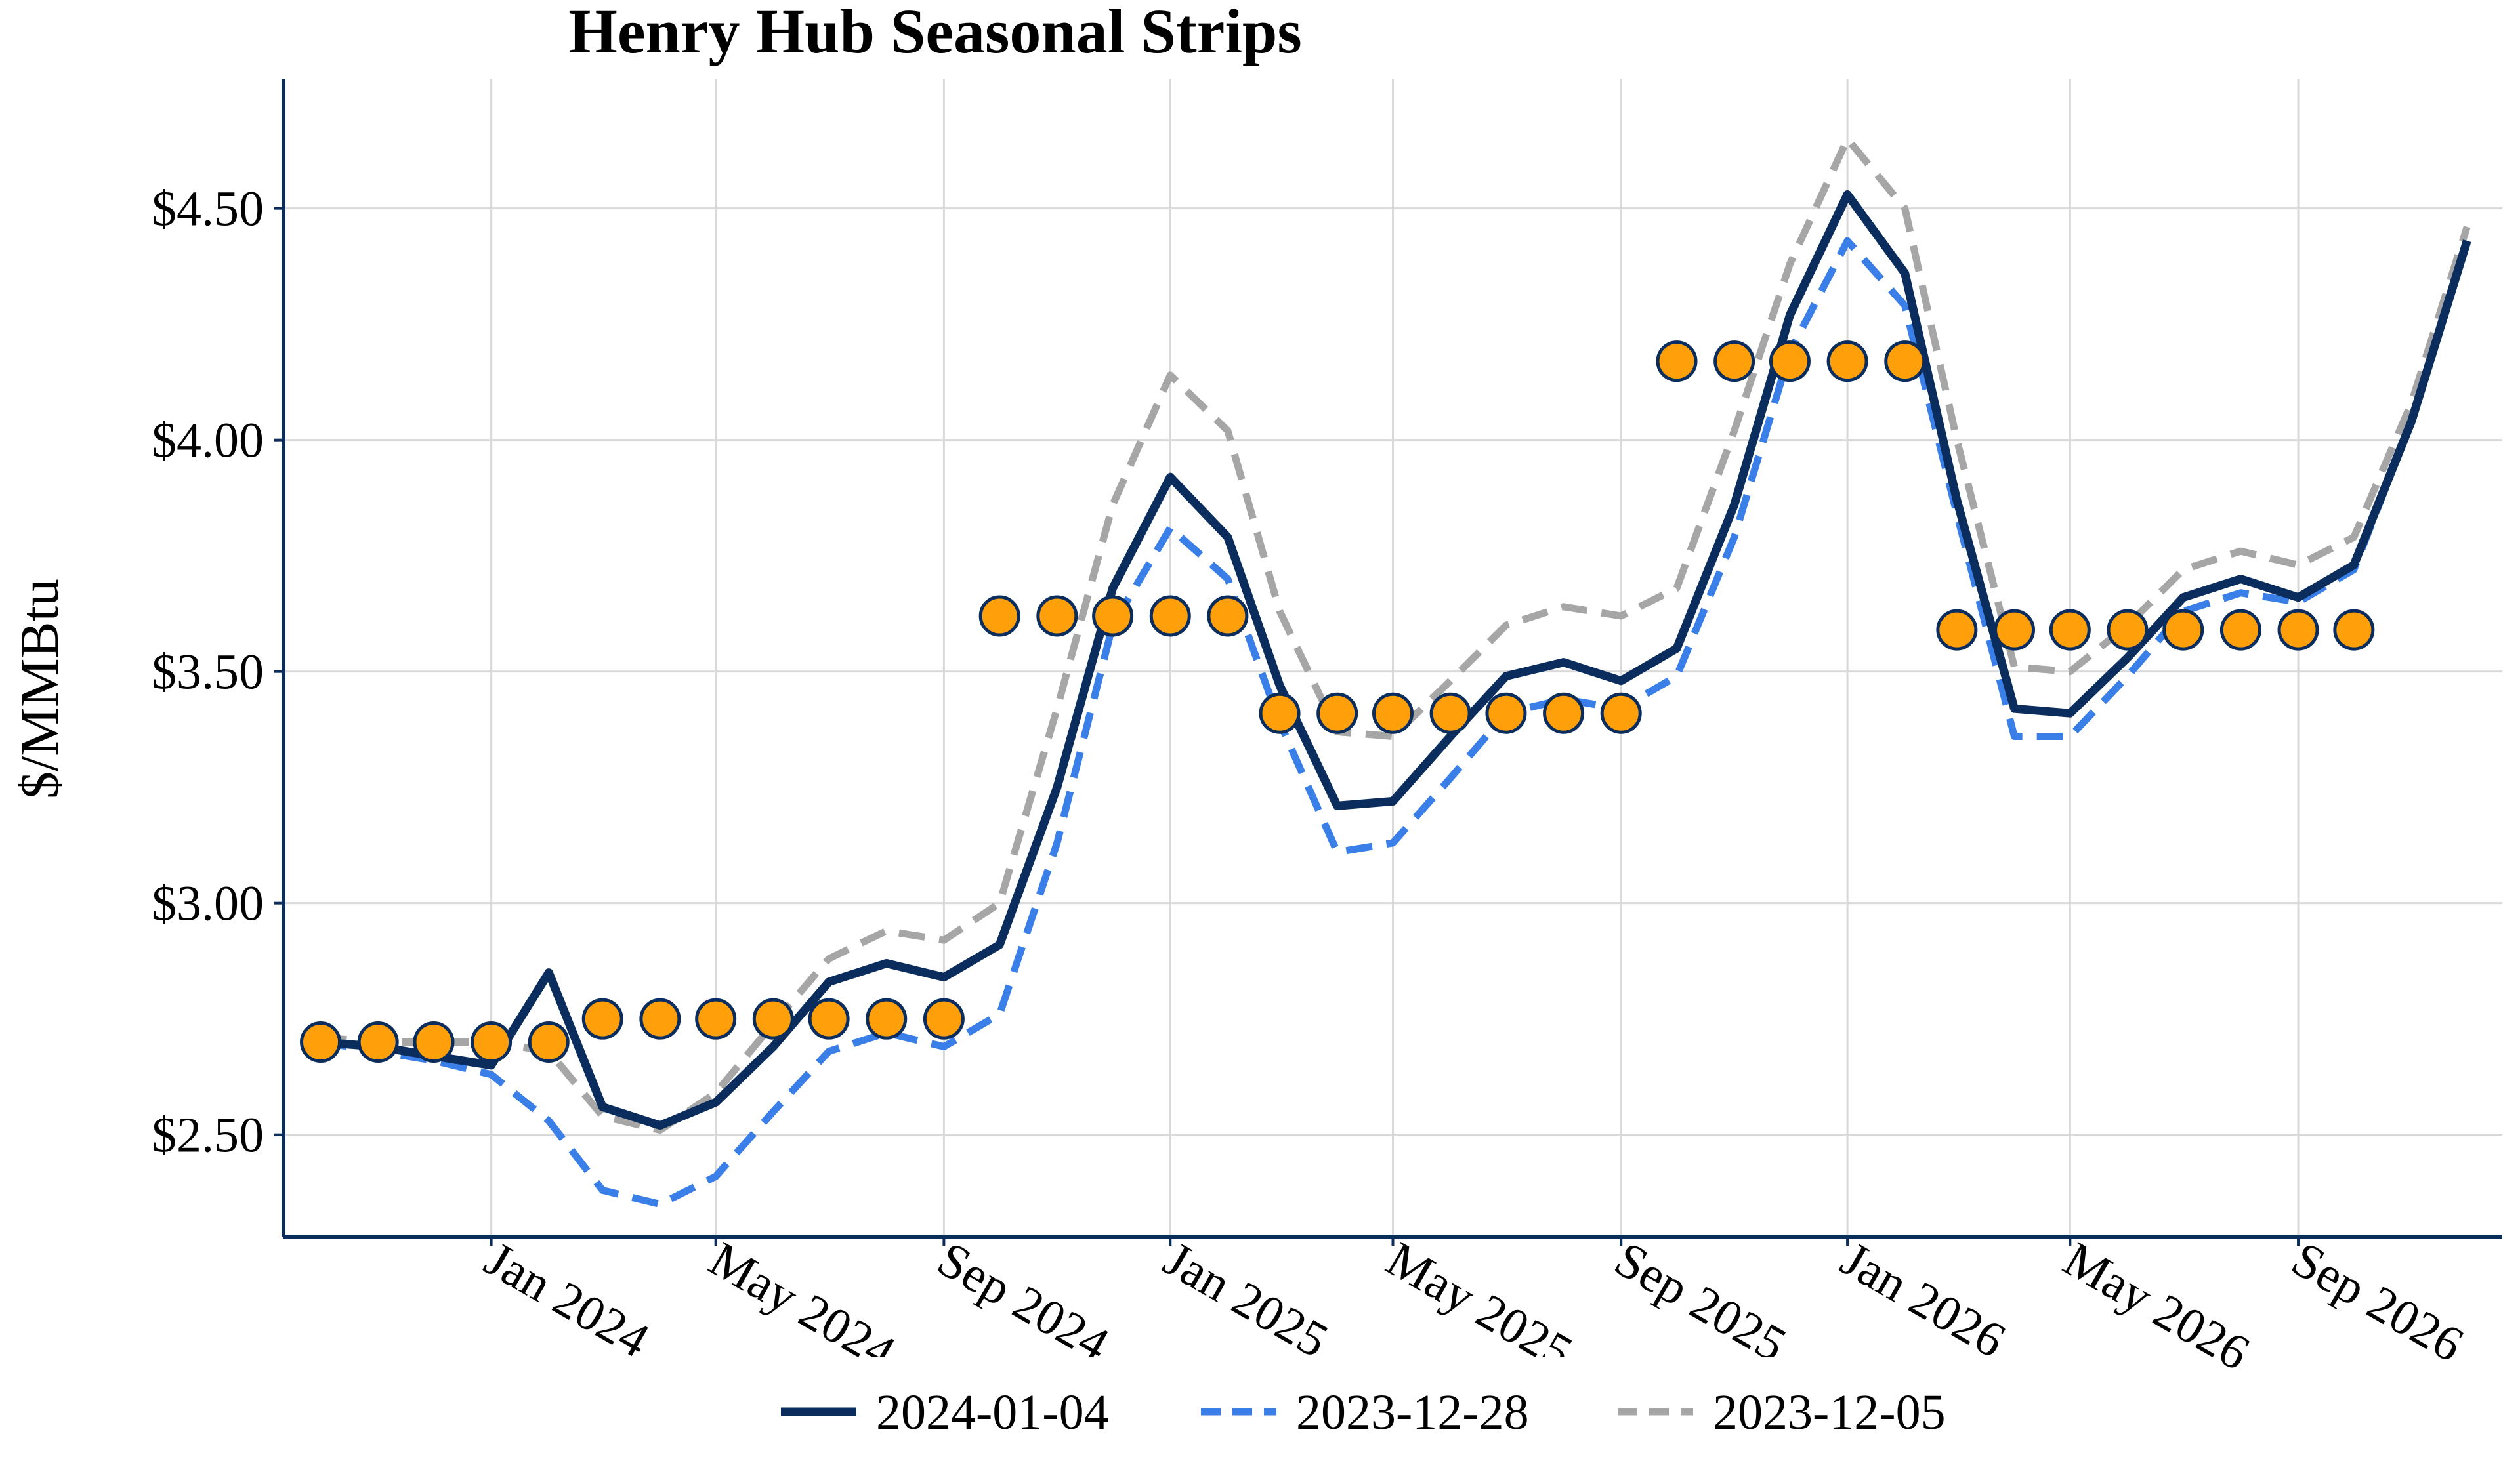 The image size is (2520, 1480). Describe the element at coordinates (208, 672) in the screenshot. I see `y-tick-label: $3.50` at that location.